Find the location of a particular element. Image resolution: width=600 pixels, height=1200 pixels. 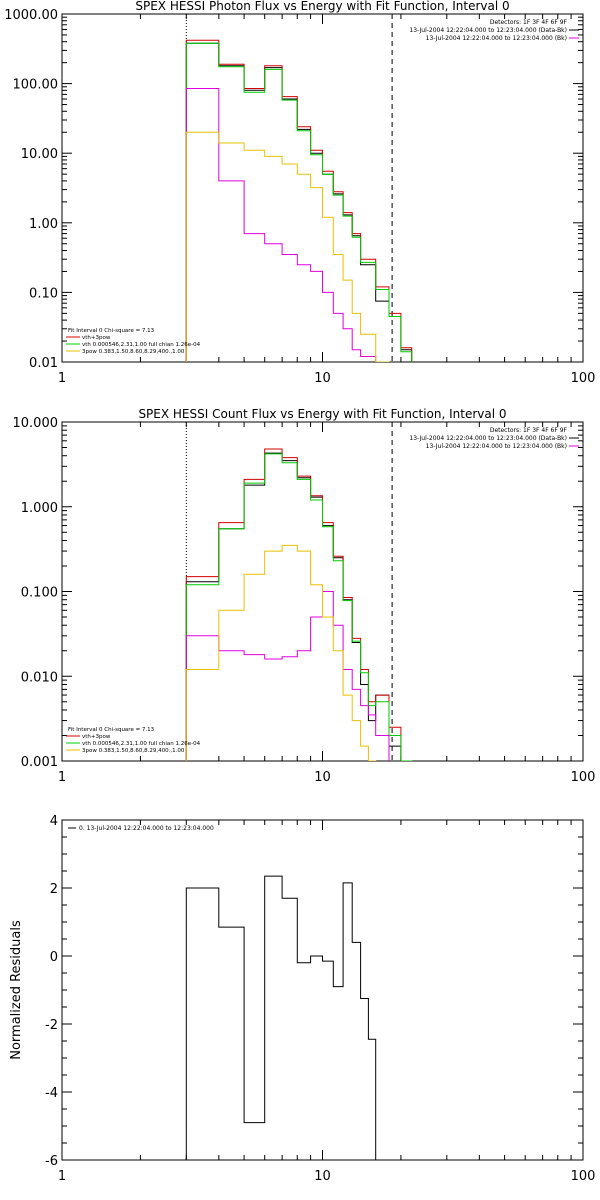

y-tick-label: 0.10 is located at coordinates (43, 293).